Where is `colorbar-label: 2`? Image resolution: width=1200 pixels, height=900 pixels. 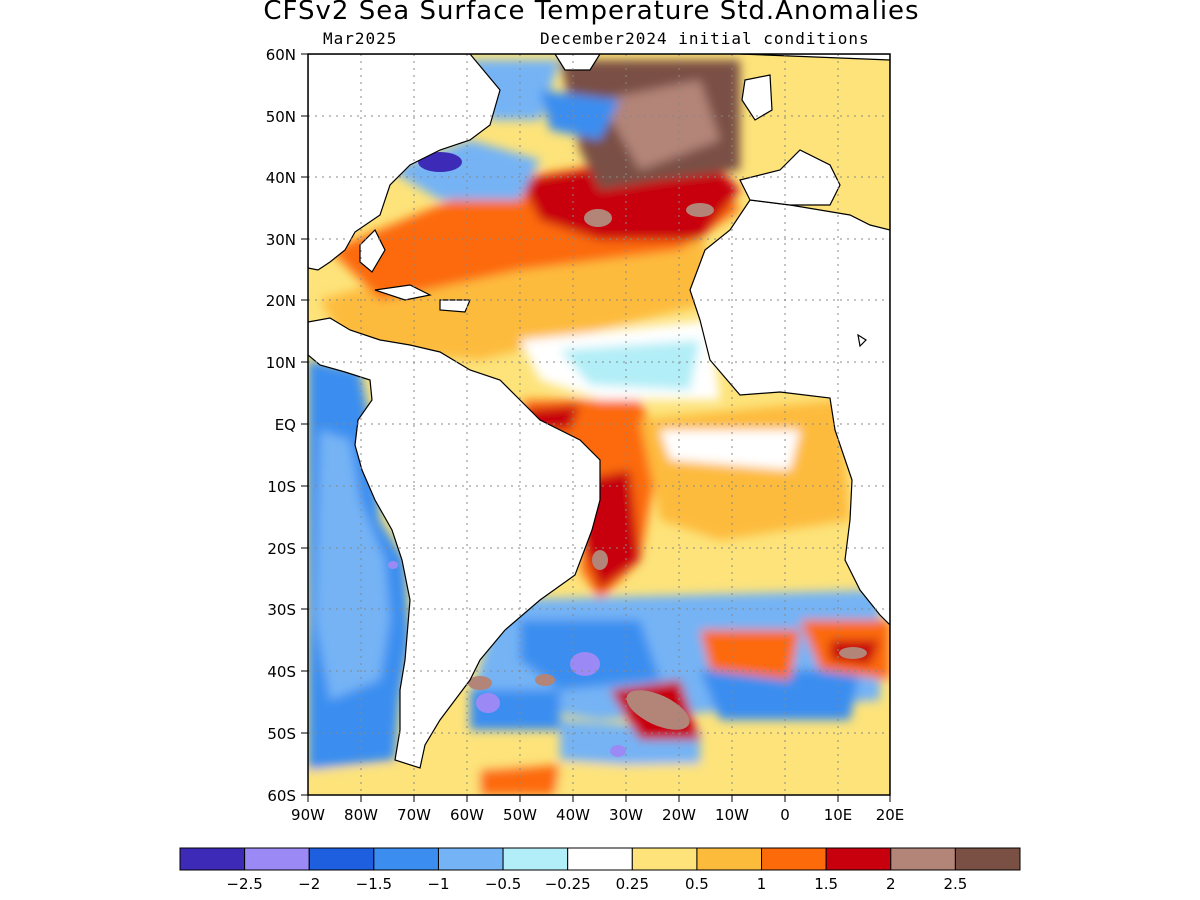
colorbar-label: 2 is located at coordinates (891, 884).